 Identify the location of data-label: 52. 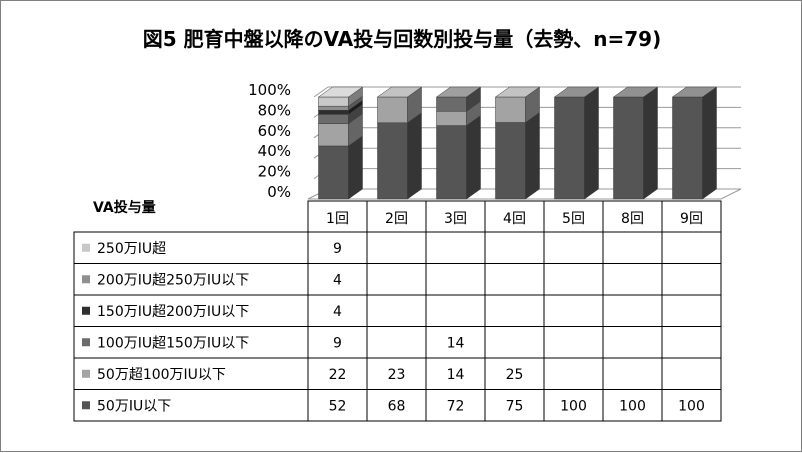
(338, 406).